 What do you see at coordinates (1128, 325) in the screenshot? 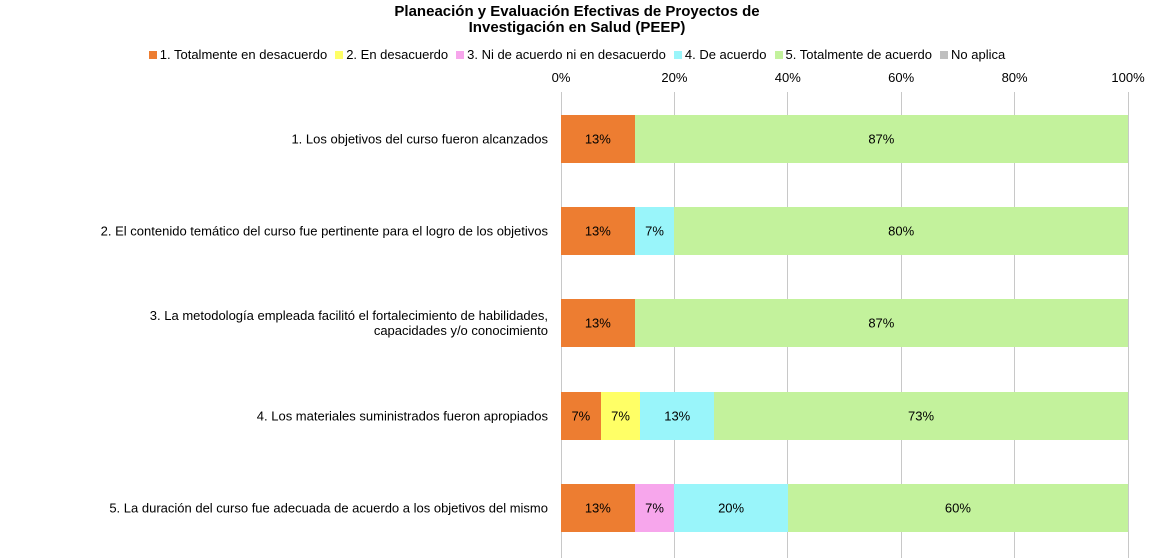
I see `grid-line` at bounding box center [1128, 325].